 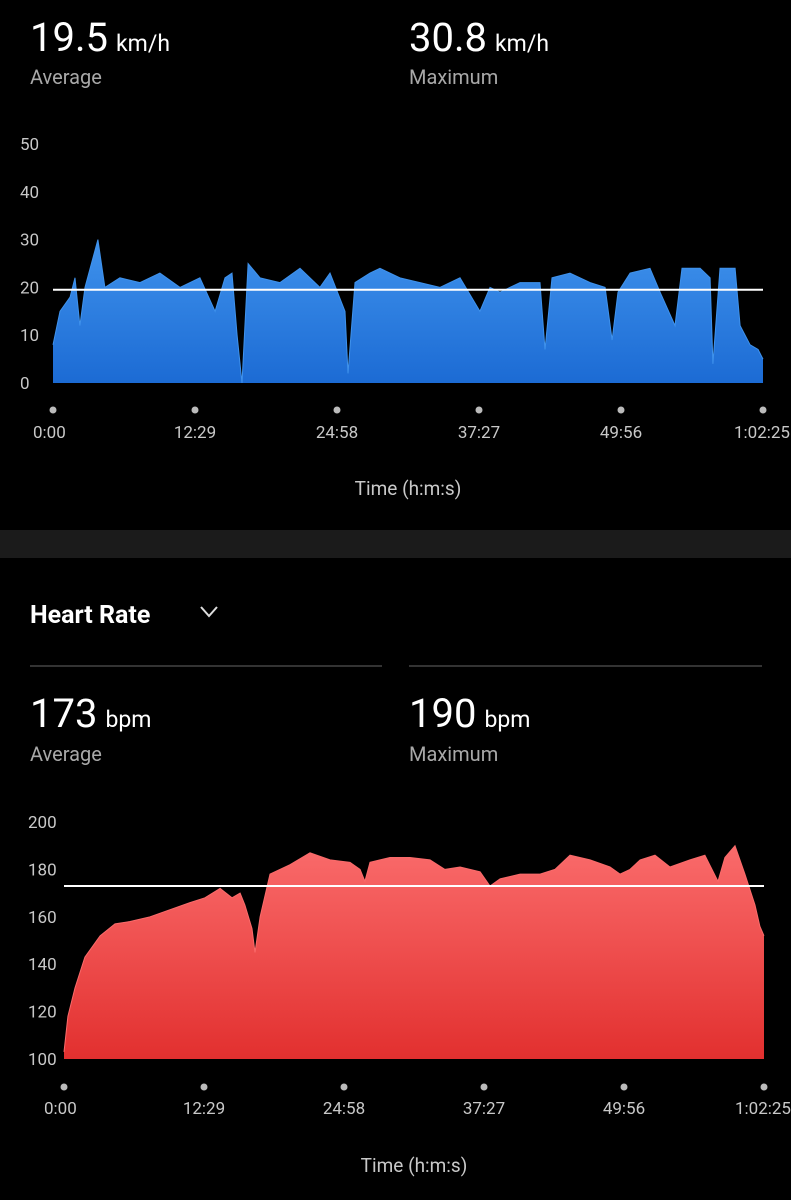 I want to click on stat: 19.5 km/h, so click(x=100, y=37).